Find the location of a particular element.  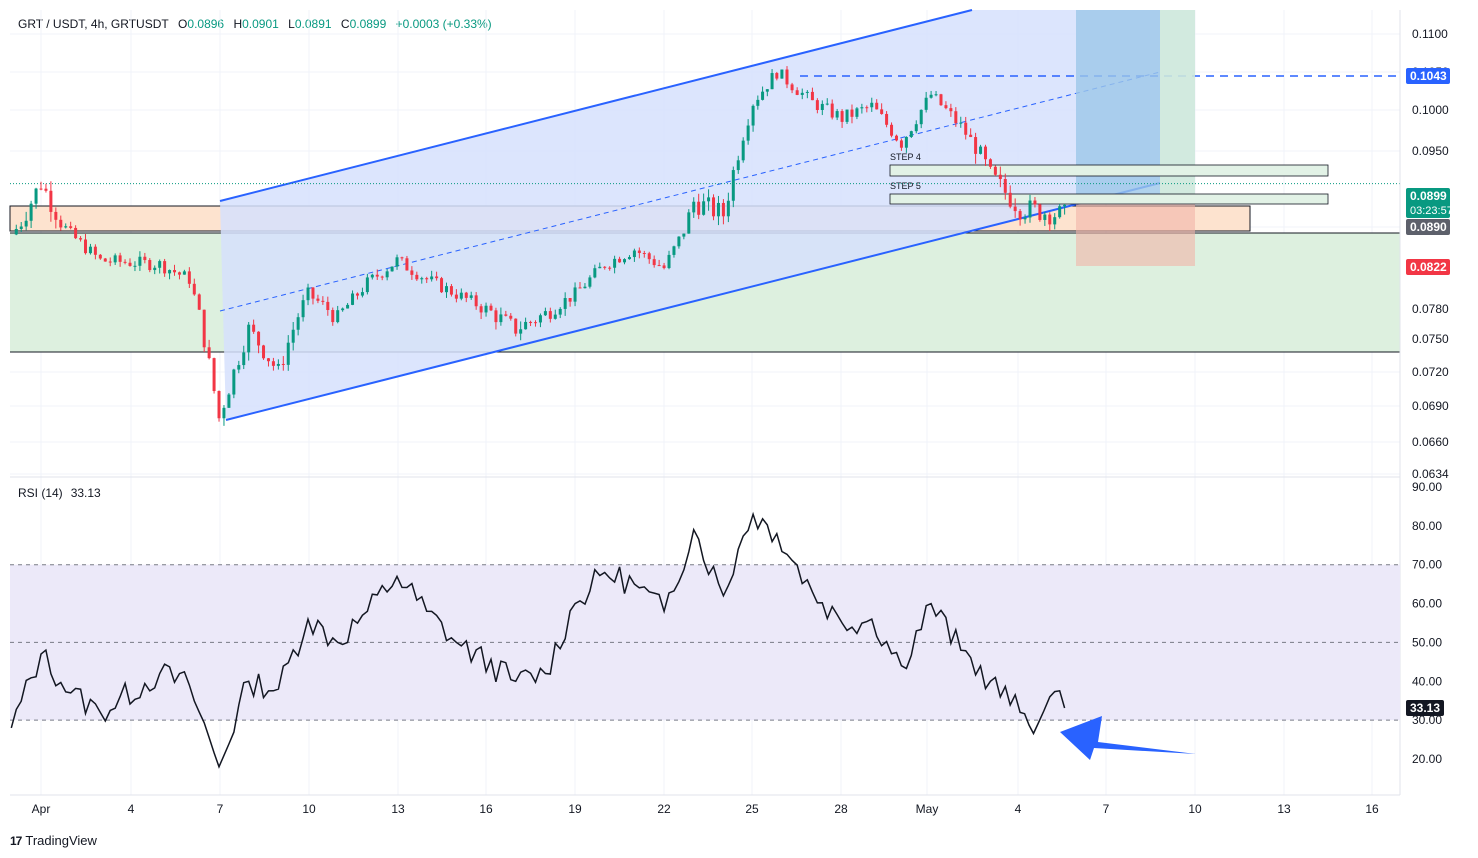

date-tick-label: 7 is located at coordinates (1106, 809).